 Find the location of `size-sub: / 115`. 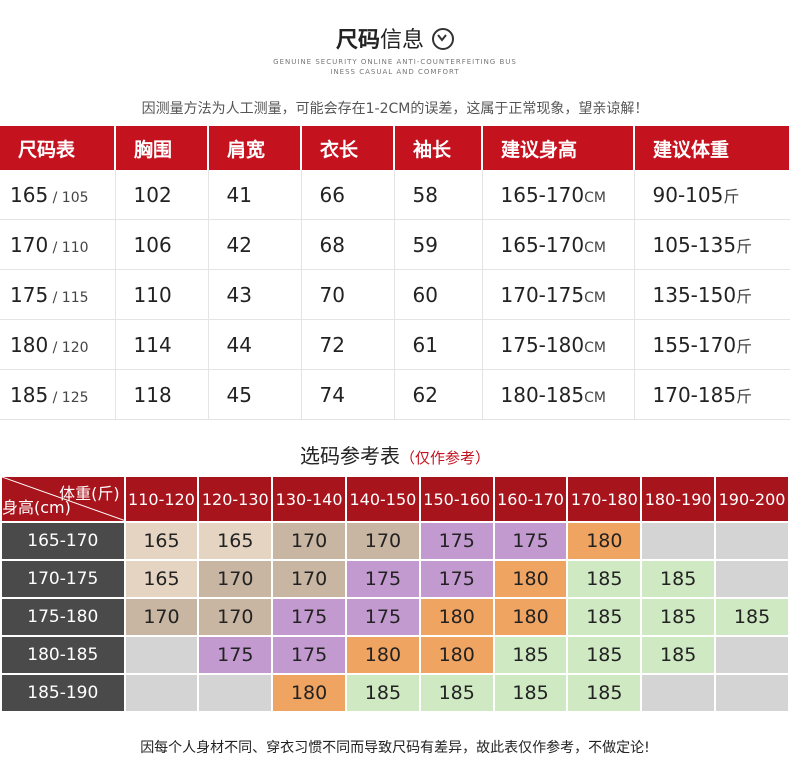

size-sub: / 115 is located at coordinates (68, 297).